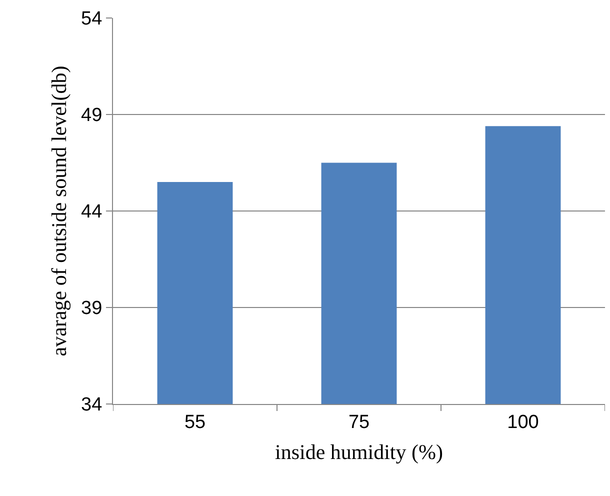 This screenshot has height=496, width=610. I want to click on y-tick-label: 34, so click(92, 405).